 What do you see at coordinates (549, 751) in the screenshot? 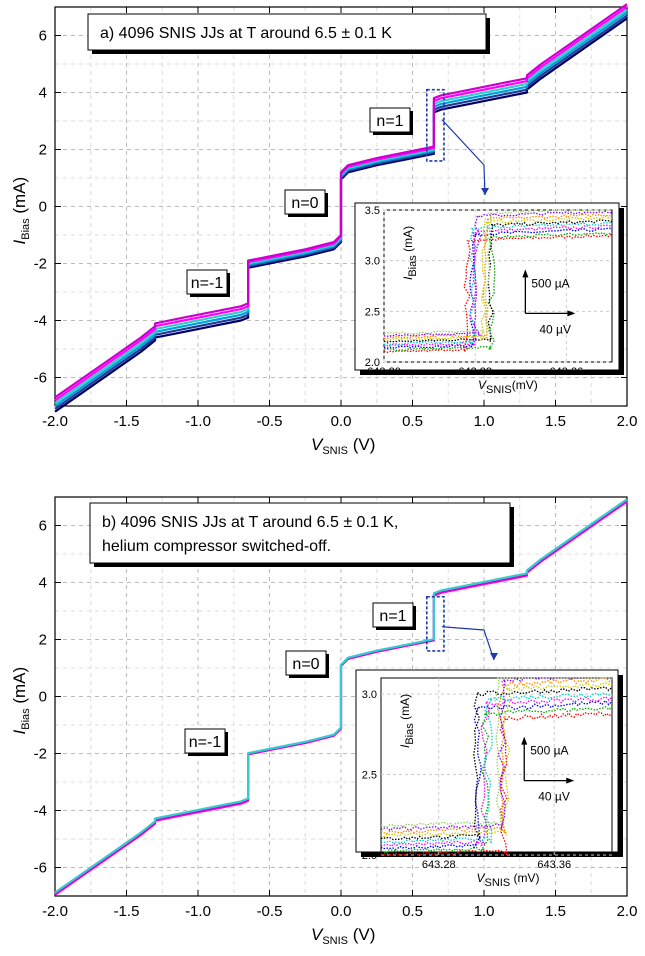
I see `scale-current-label: 500 µA` at bounding box center [549, 751].